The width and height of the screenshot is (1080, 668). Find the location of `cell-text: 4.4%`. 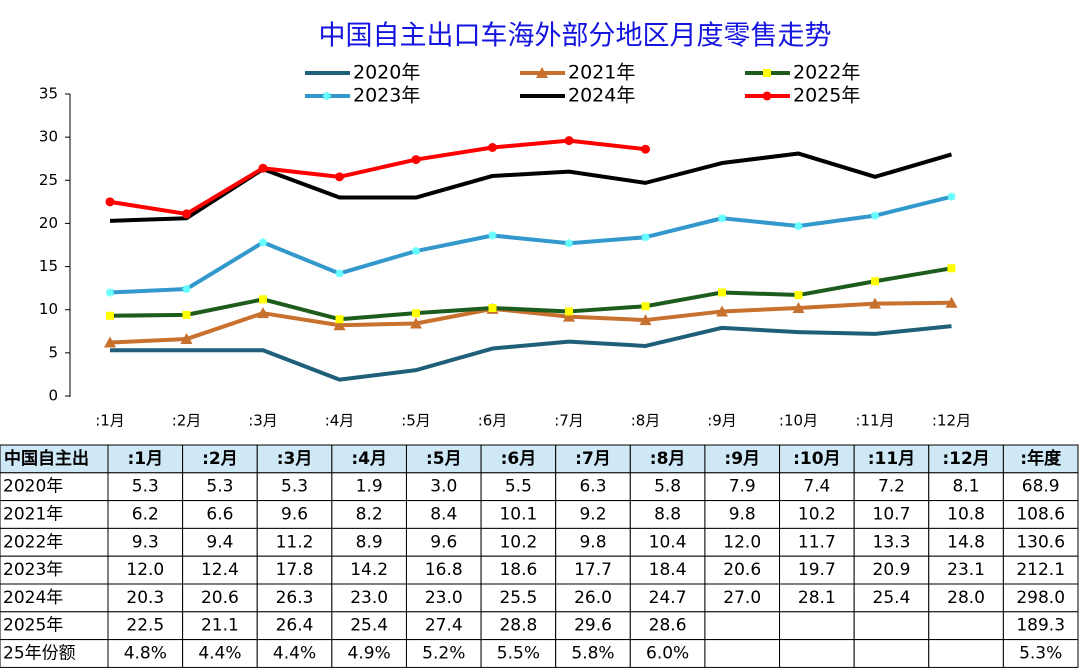

cell-text: 4.4% is located at coordinates (294, 654).